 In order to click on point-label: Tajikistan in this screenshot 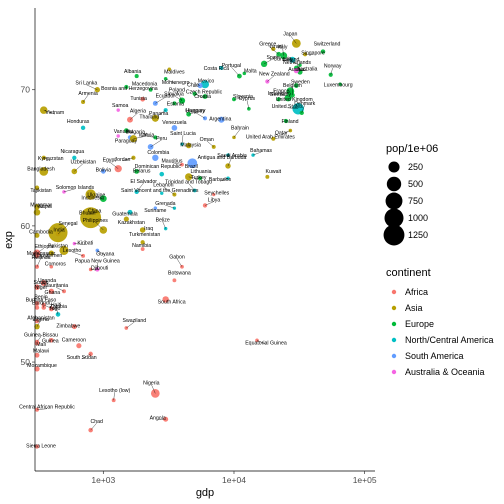, I will do `click(40, 191)`.